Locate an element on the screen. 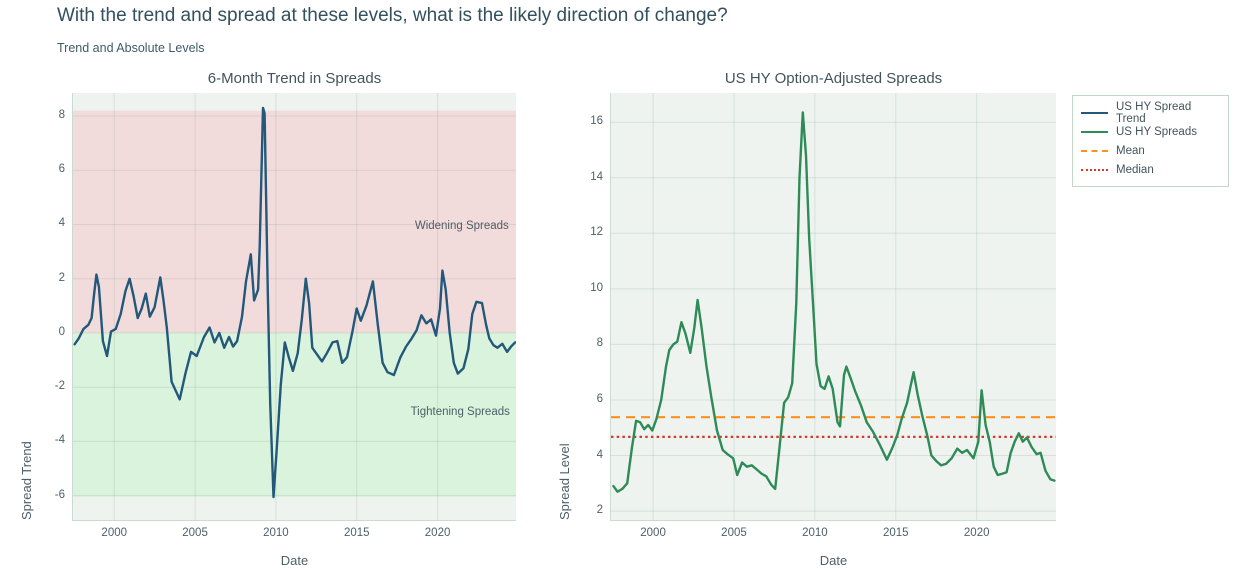 Image resolution: width=1236 pixels, height=570 pixels. region-annotation: Tightening Spreads is located at coordinates (460, 411).